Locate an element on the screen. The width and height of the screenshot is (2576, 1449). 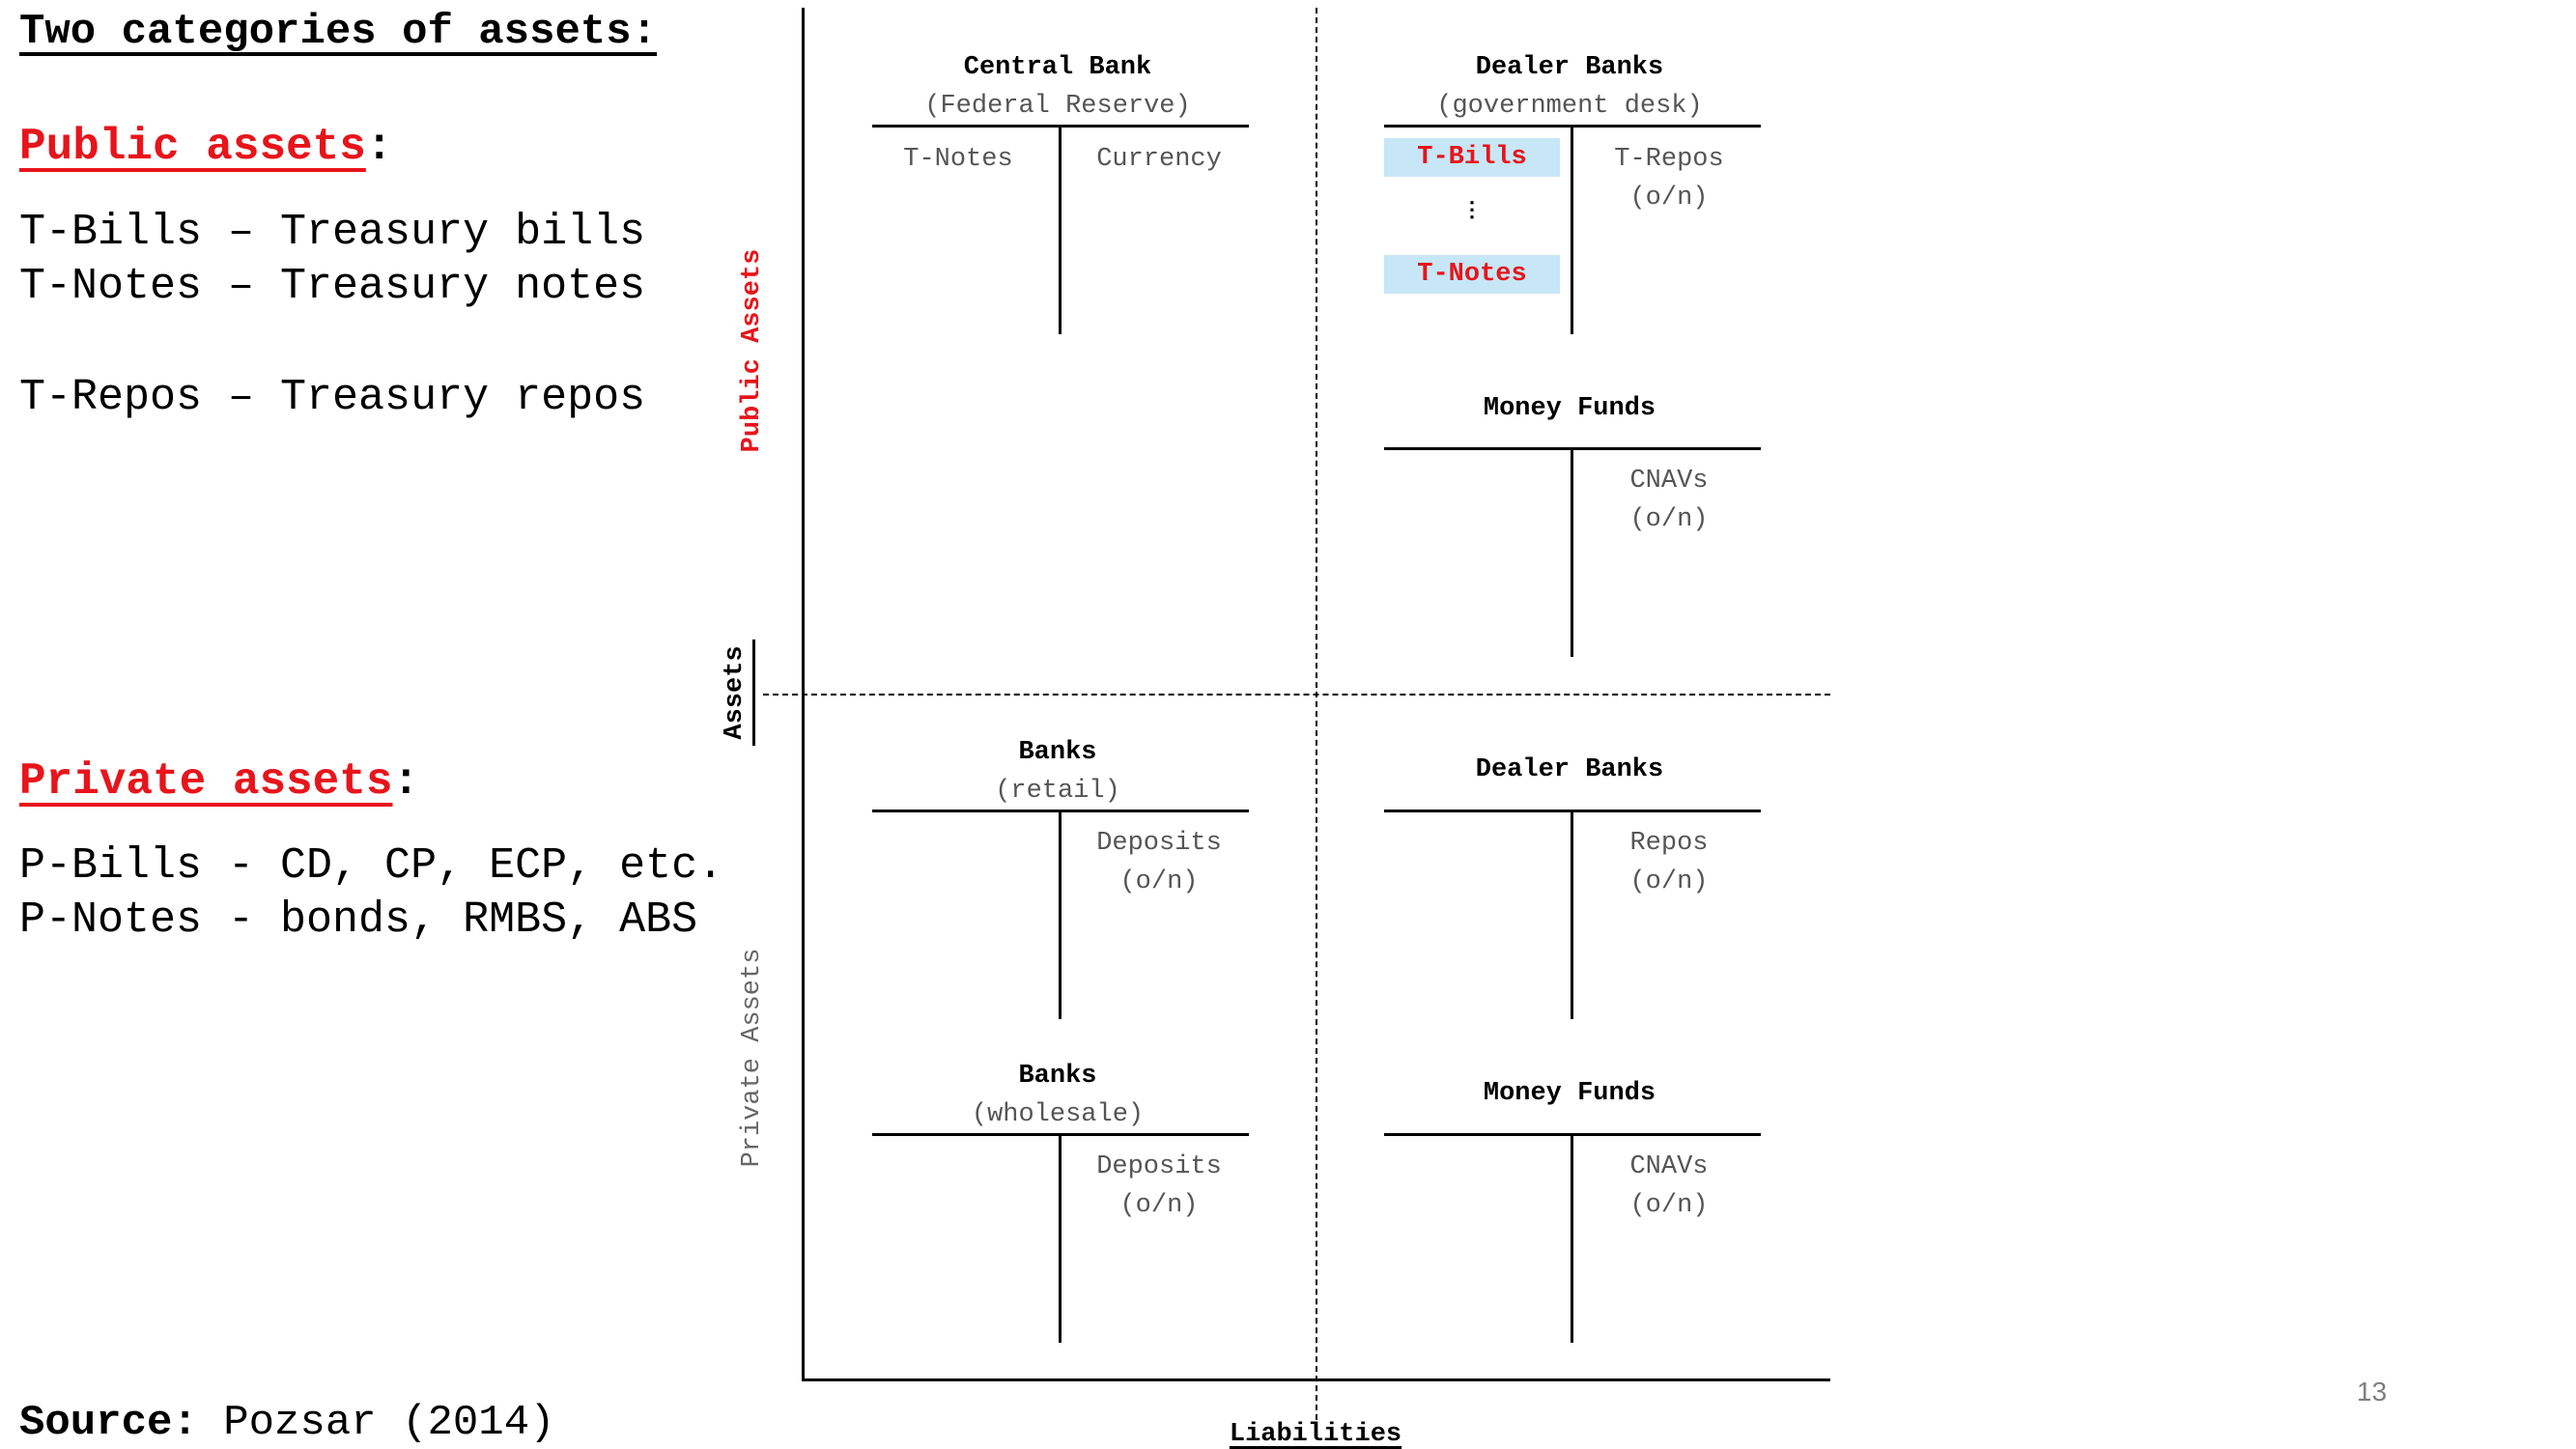
dealer-banks-title: Dealer Banks is located at coordinates (1569, 769).